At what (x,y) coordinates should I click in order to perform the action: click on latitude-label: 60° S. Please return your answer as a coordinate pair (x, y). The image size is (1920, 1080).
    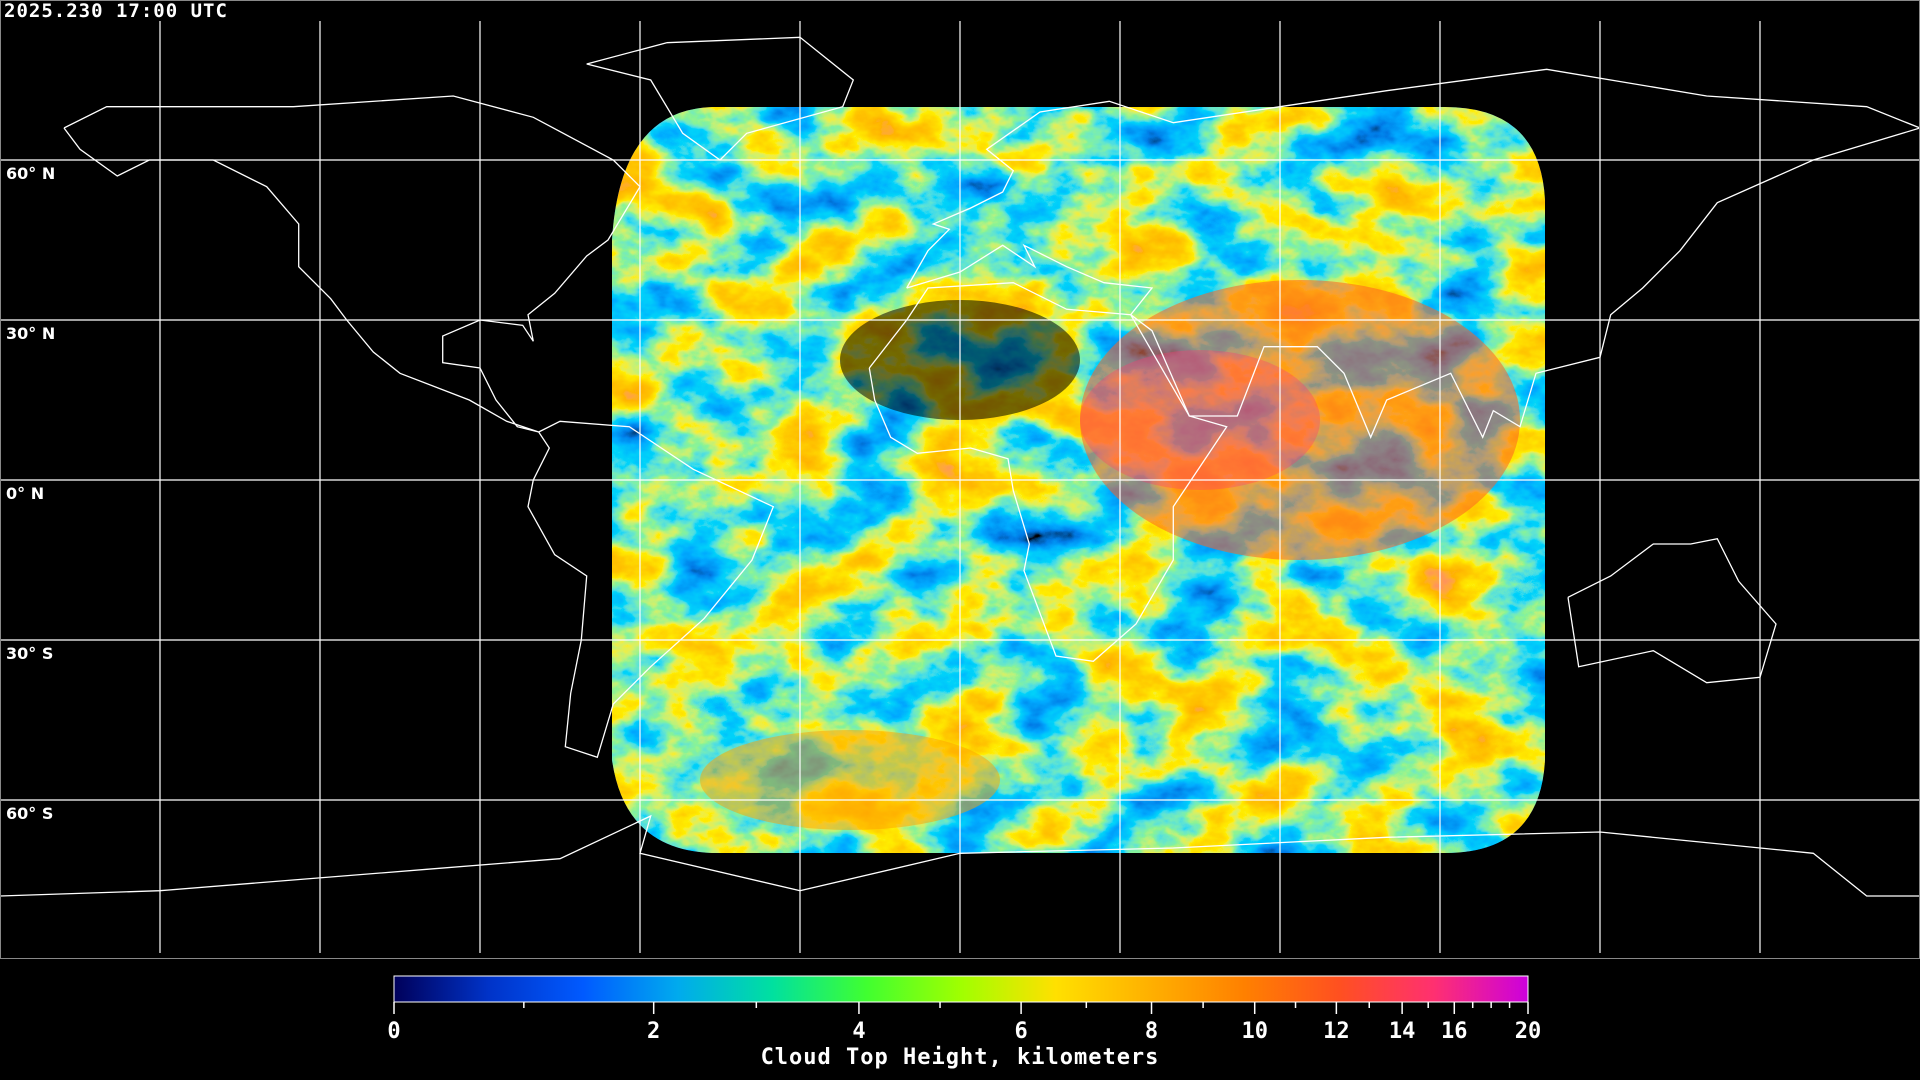
    Looking at the image, I should click on (30, 813).